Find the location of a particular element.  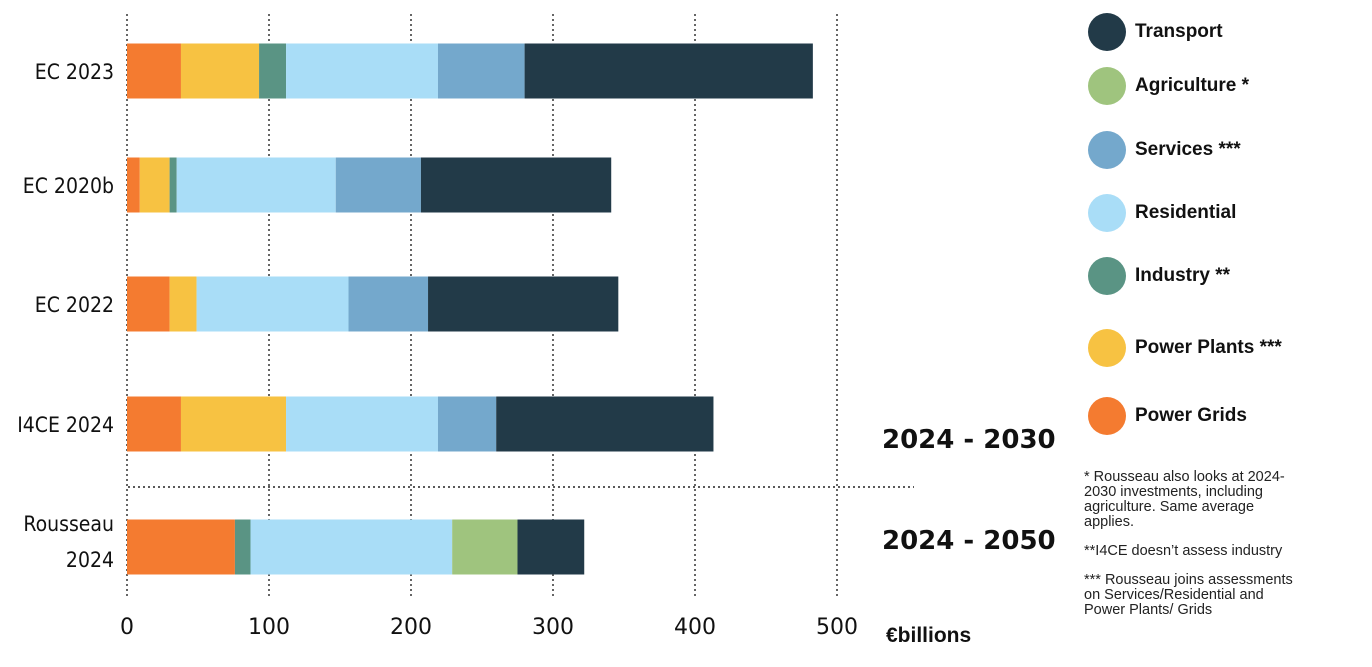

category-label: EC 2020b is located at coordinates (68, 186).